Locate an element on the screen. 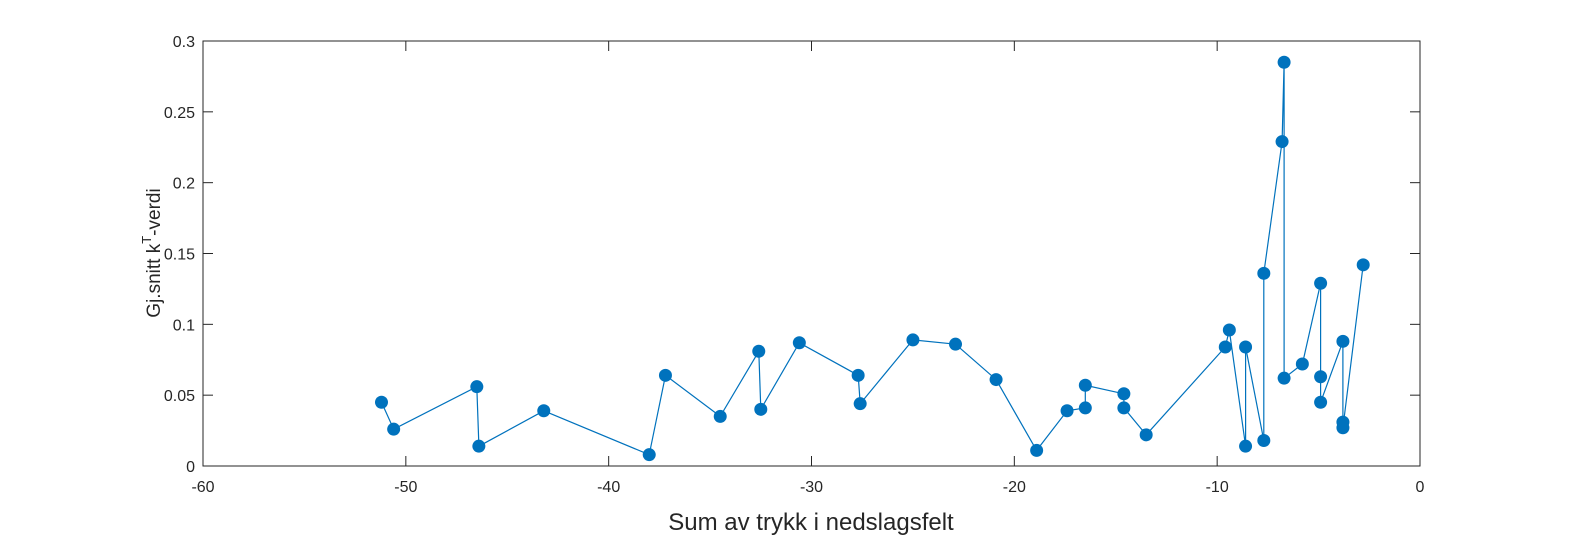 This screenshot has width=1596, height=551. x-tick-label: -60 is located at coordinates (202, 487).